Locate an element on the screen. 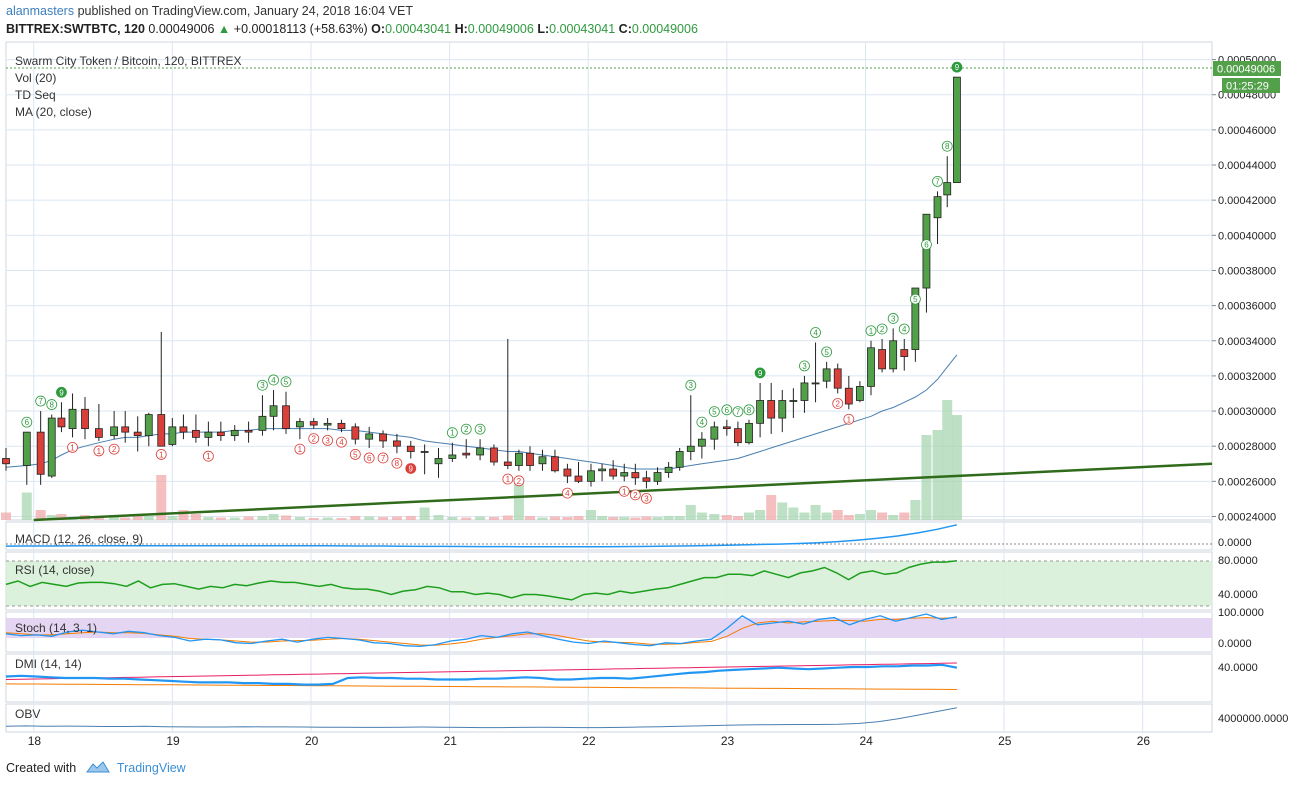  legend-vol: Vol (20) is located at coordinates (35, 78).